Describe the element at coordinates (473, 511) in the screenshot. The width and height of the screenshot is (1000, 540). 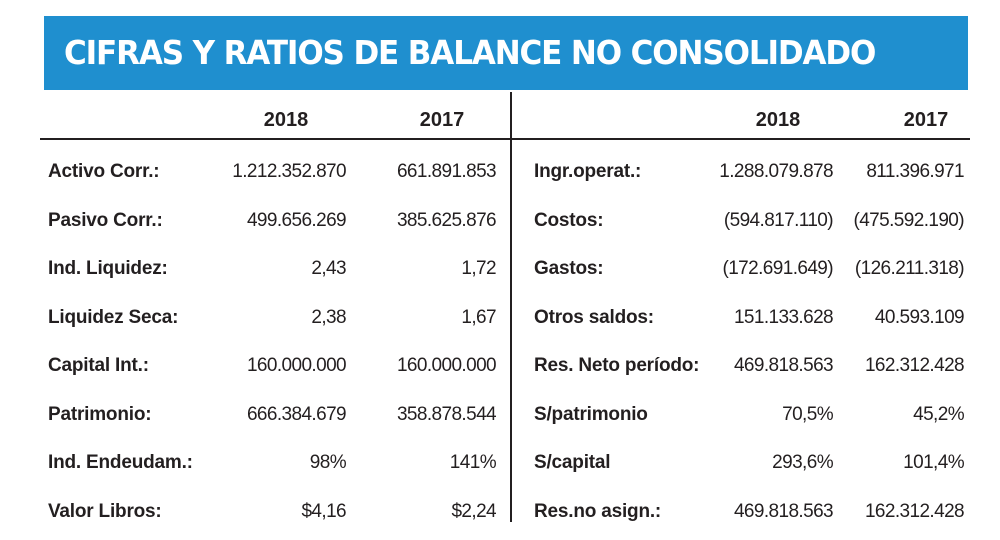
I see `left-row-value-2017: $2,24` at that location.